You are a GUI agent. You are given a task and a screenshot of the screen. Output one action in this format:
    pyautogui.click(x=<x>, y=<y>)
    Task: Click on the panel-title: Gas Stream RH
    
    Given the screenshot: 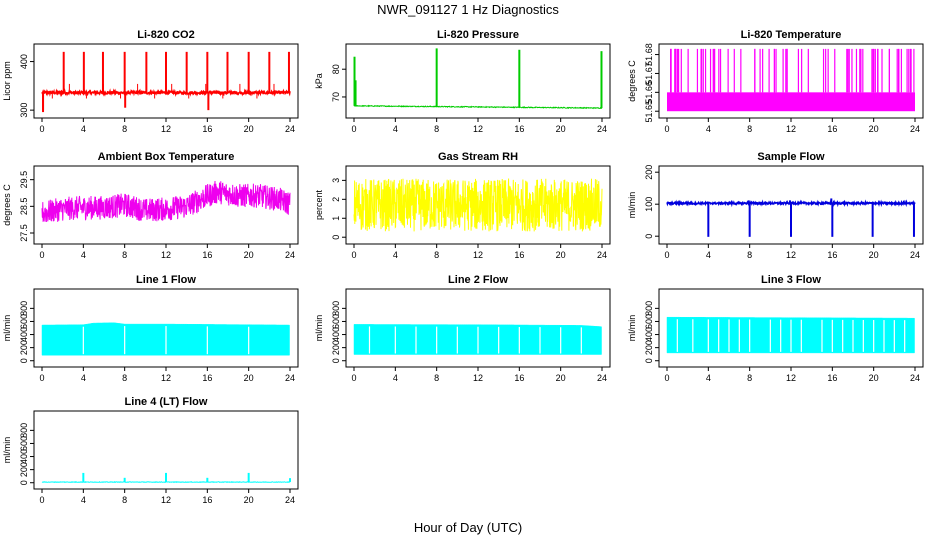 What is the action you would take?
    pyautogui.click(x=478, y=157)
    